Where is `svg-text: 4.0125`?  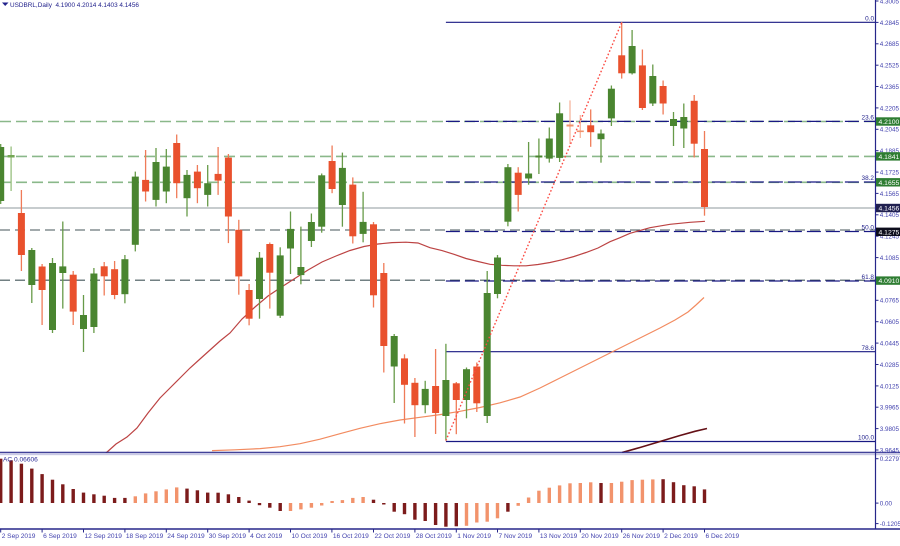
svg-text: 4.0125 is located at coordinates (890, 386).